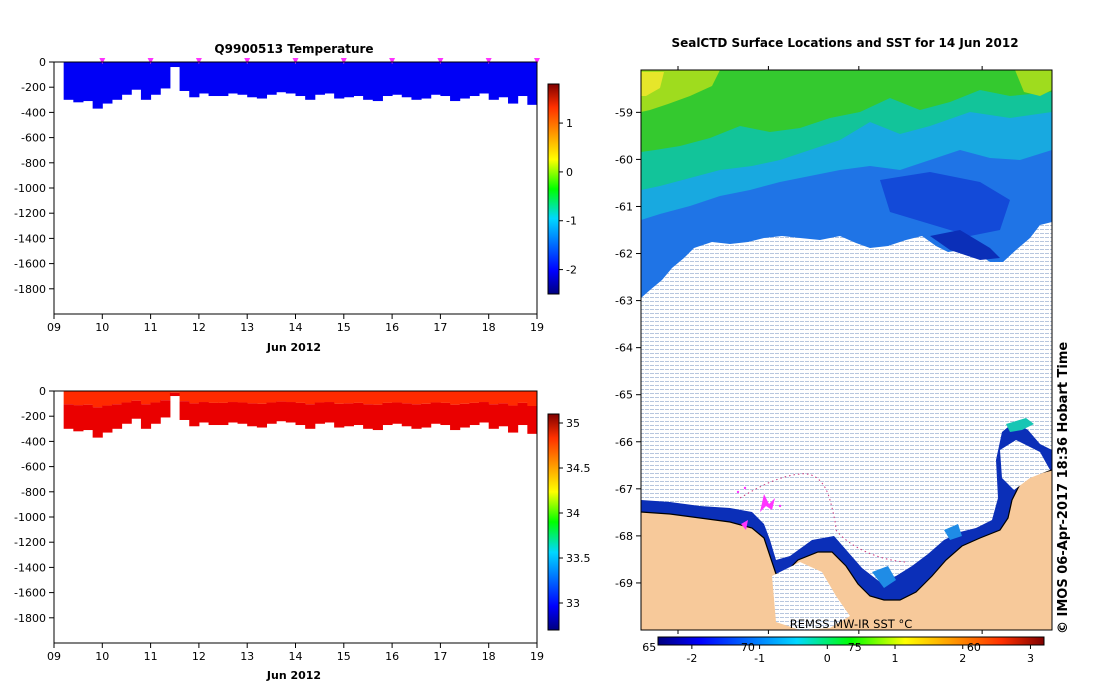  I want to click on lon-tick-label: 60, so click(974, 647).